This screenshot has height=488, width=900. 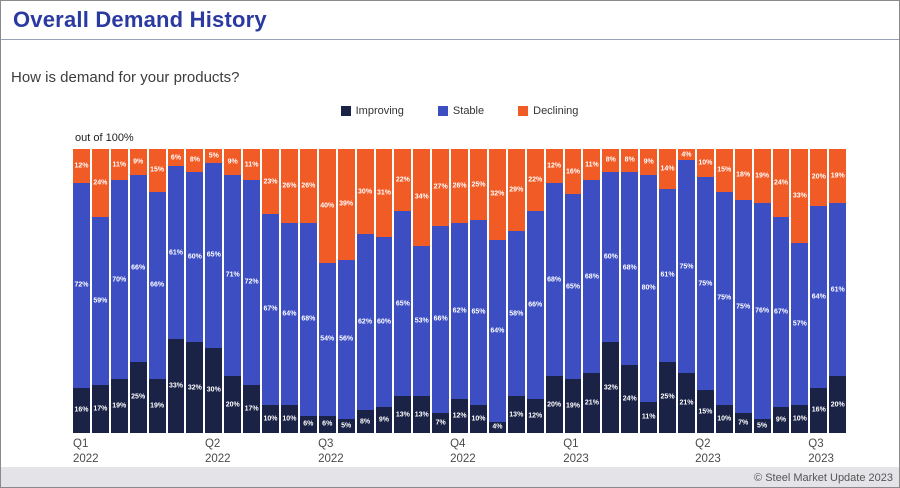 I want to click on stable-segment: 57%, so click(x=800, y=323).